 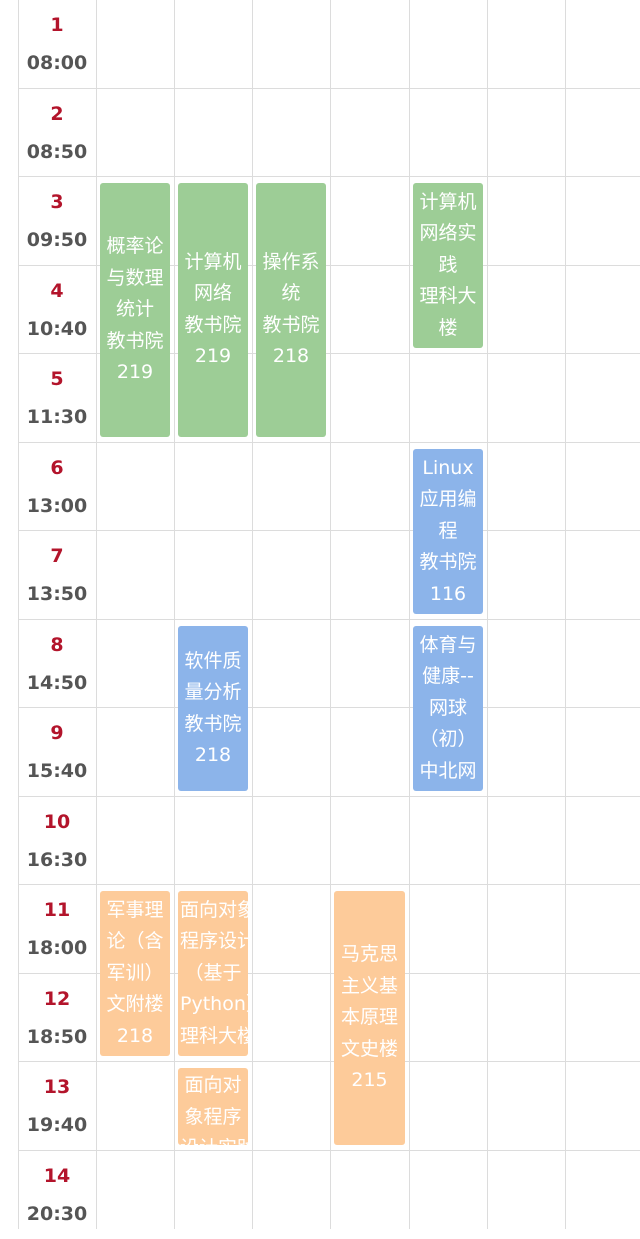 What do you see at coordinates (57, 999) in the screenshot?
I see `period-number: 12` at bounding box center [57, 999].